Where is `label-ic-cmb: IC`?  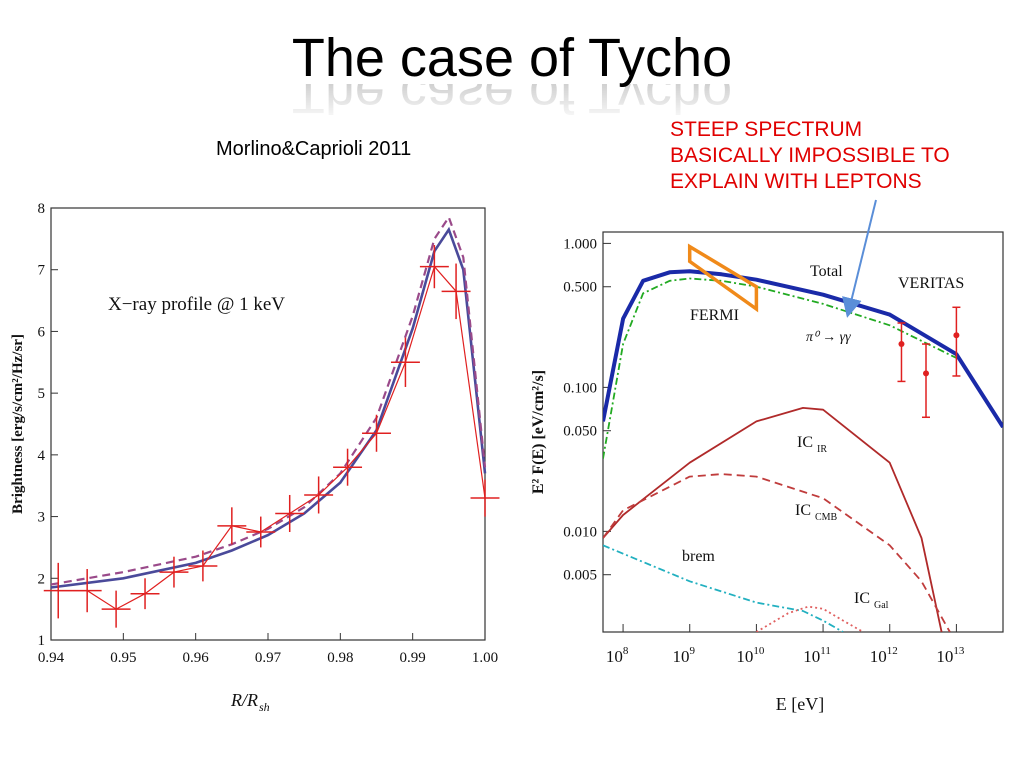
label-ic-cmb: IC is located at coordinates (803, 510).